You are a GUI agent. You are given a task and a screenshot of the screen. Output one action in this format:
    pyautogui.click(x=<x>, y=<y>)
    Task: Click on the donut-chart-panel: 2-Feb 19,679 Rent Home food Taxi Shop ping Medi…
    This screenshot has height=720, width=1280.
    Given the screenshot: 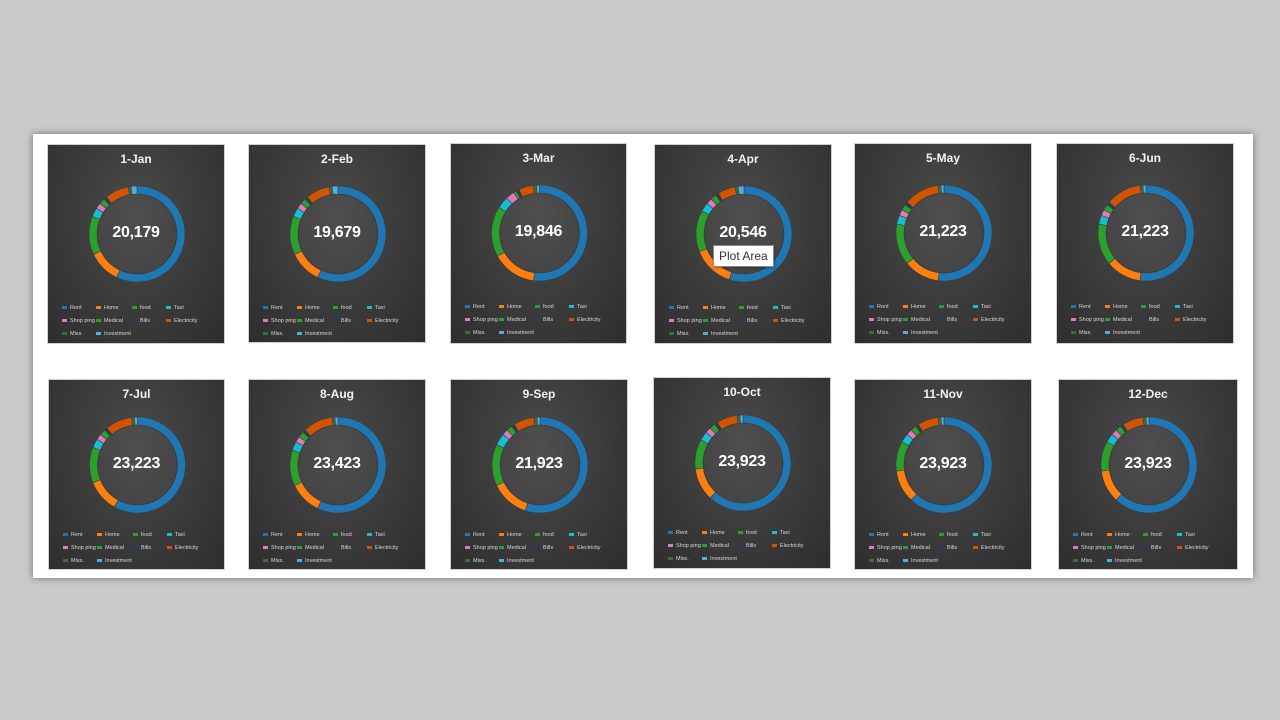 What is the action you would take?
    pyautogui.click(x=337, y=243)
    